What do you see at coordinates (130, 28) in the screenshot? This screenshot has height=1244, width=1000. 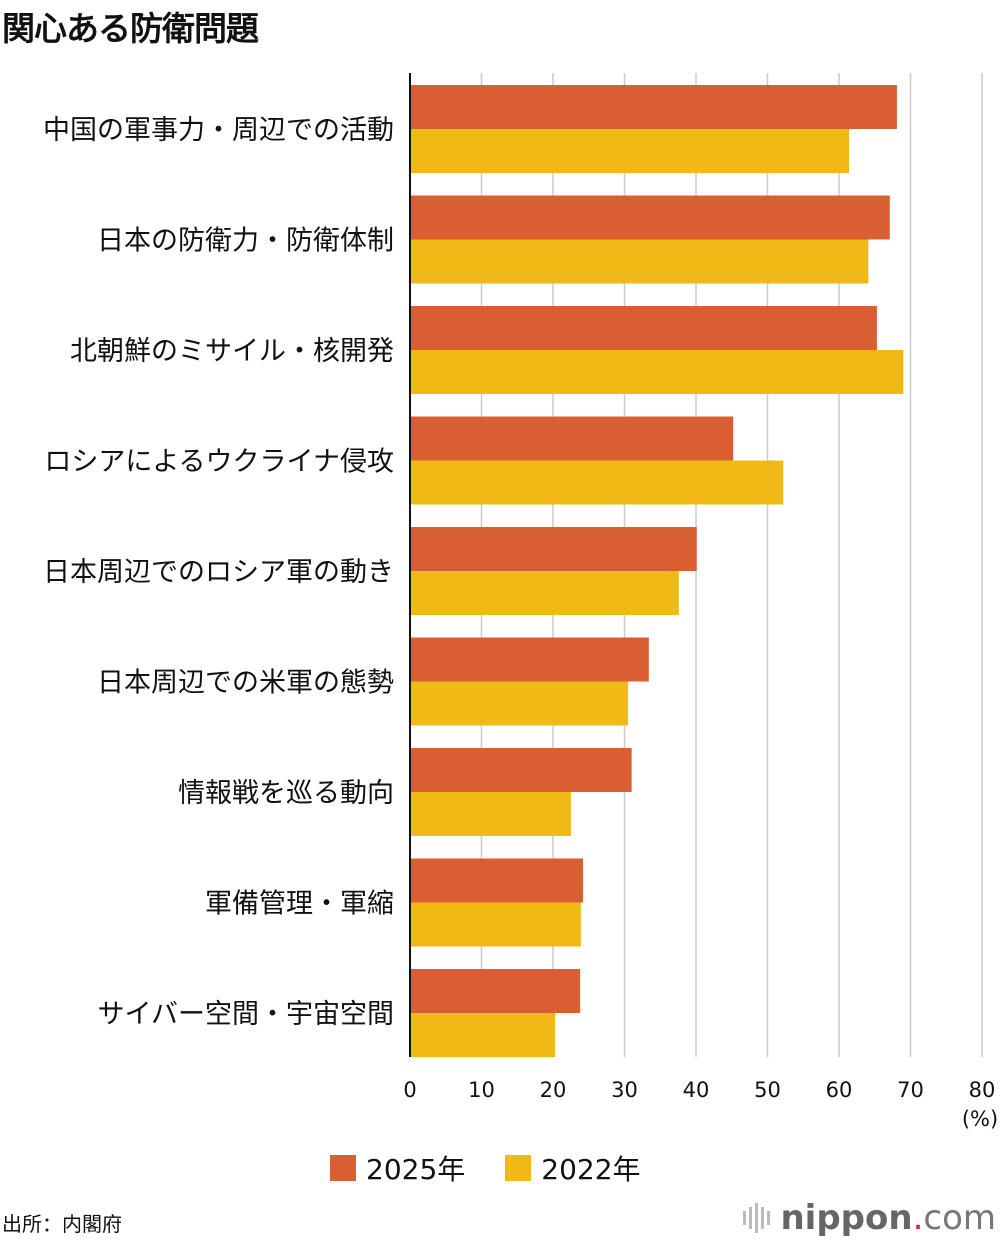 I see `chart-title: 関心ある防衛問題` at bounding box center [130, 28].